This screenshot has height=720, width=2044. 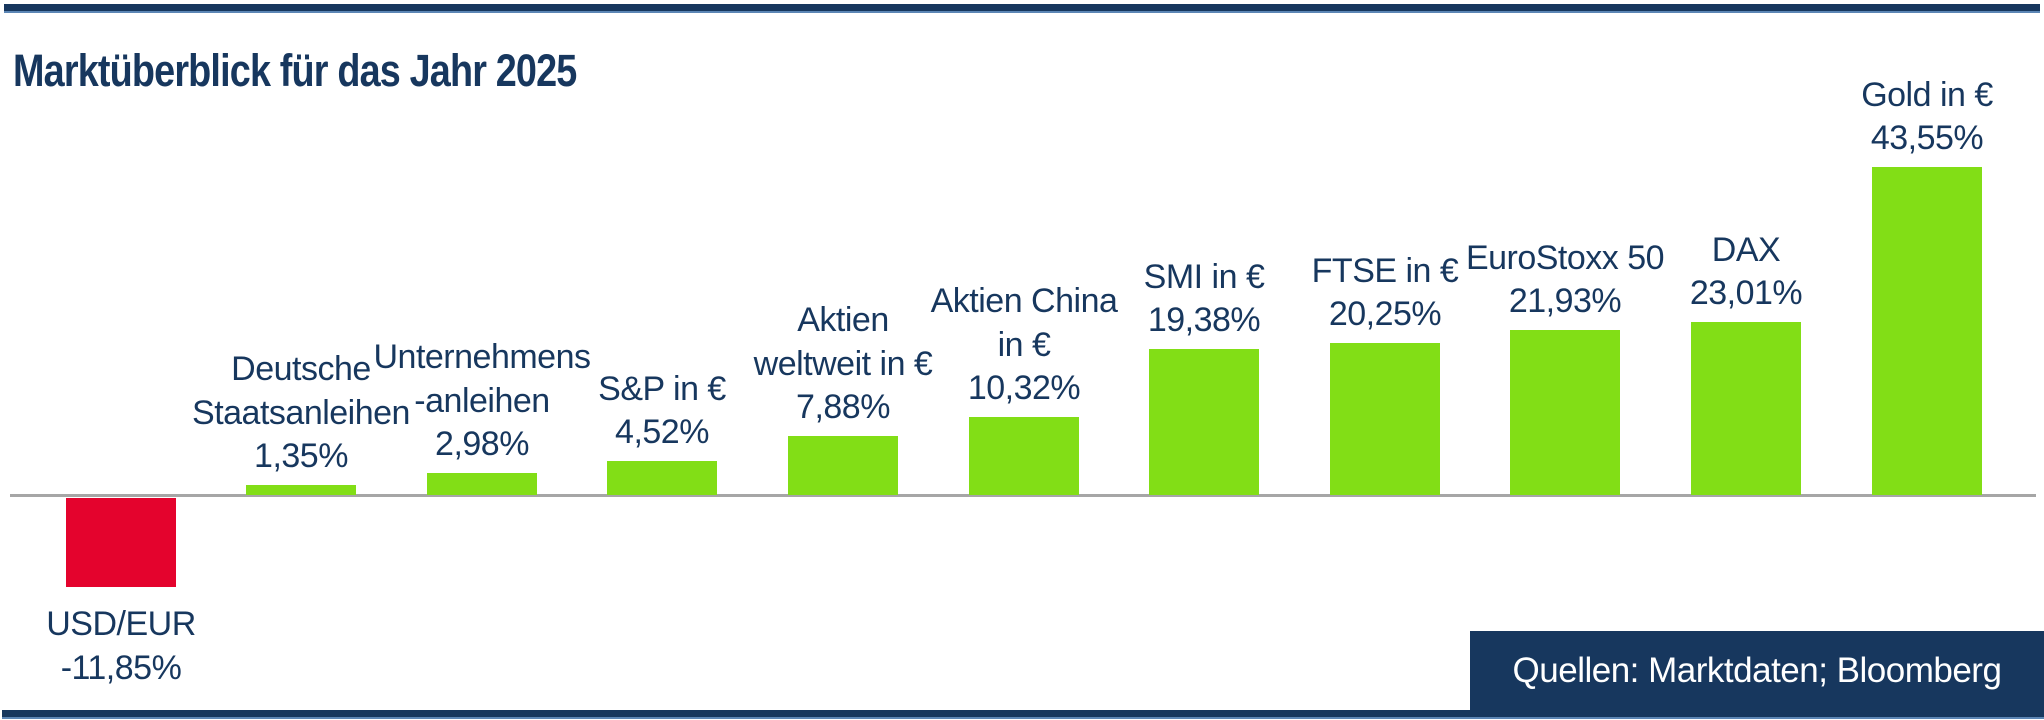 I want to click on bar-label: Deutsche Staatsanleihen 1,35%, so click(x=301, y=413).